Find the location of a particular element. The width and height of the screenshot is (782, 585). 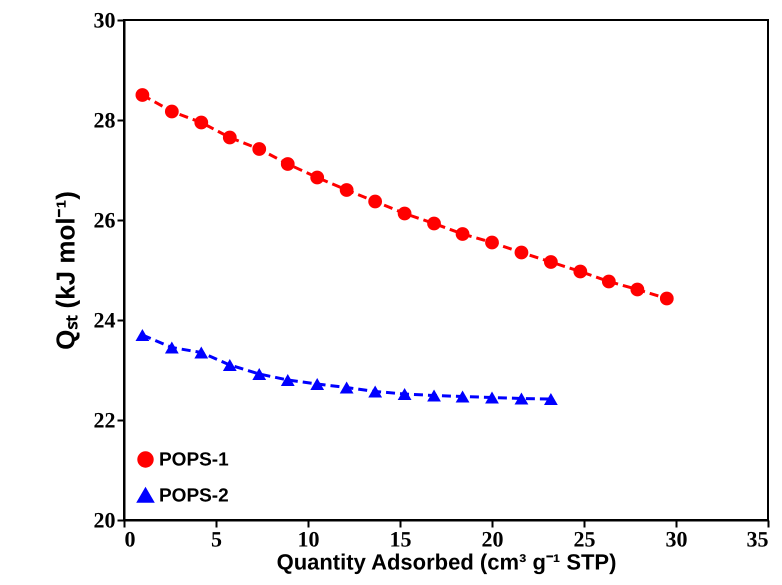

x-tick-label: 0 is located at coordinates (130, 539).